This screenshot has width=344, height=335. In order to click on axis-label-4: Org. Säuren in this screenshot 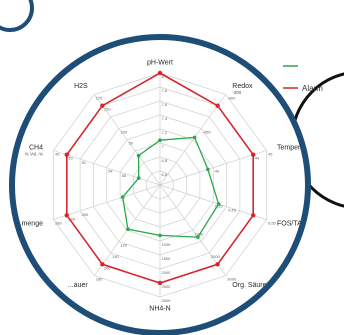, I will do `click(251, 285)`.